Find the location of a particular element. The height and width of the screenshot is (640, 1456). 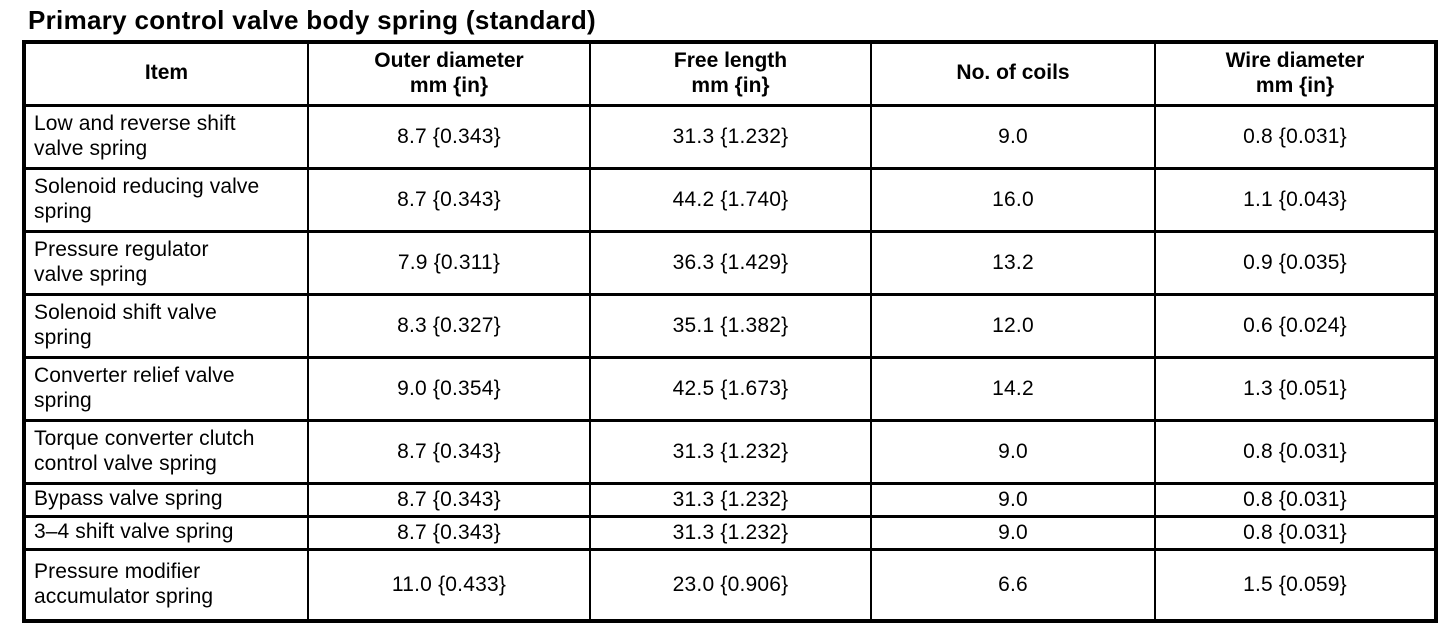

free-length-cell: 23.0 {0.906} is located at coordinates (730, 585).